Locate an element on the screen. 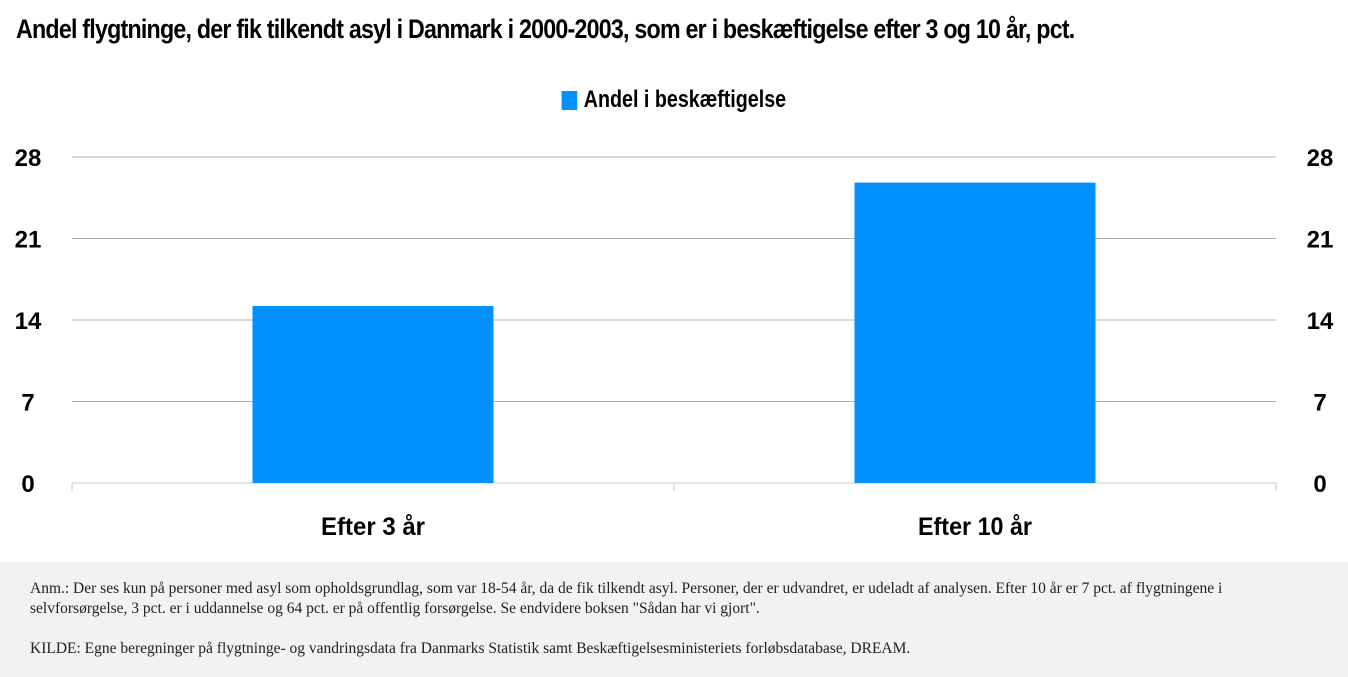 This screenshot has width=1348, height=677. y-tick-label-left: 14 is located at coordinates (28, 321).